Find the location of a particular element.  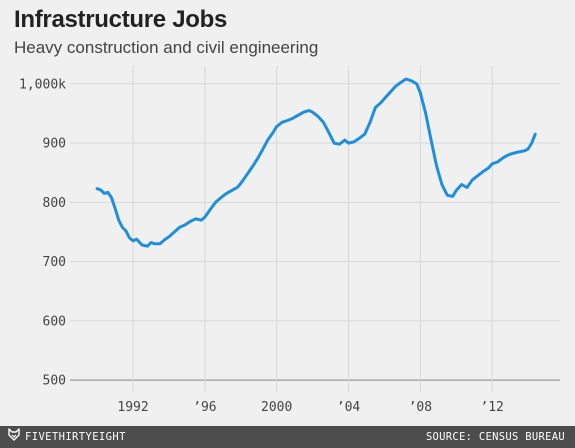

x-tick-label: 2000 is located at coordinates (276, 407).